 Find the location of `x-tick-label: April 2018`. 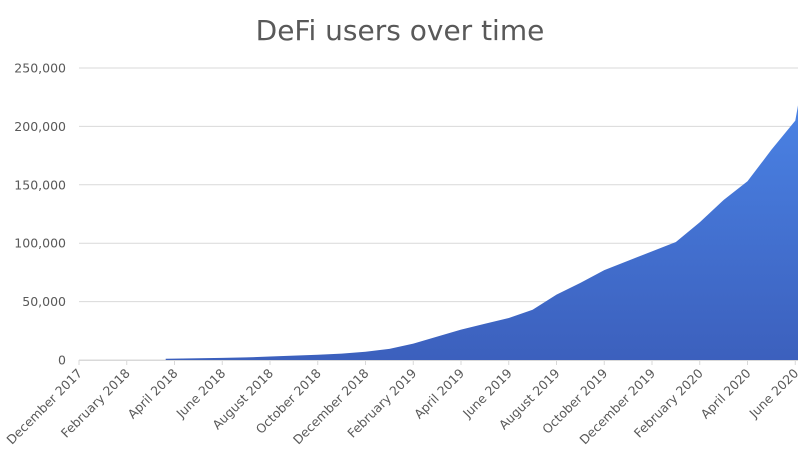

x-tick-label: April 2018 is located at coordinates (153, 393).